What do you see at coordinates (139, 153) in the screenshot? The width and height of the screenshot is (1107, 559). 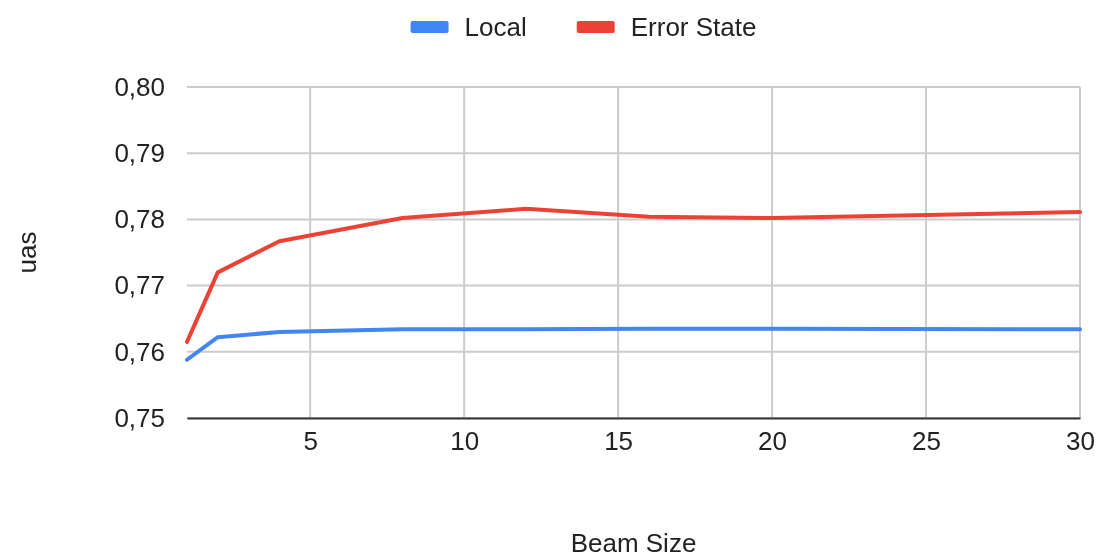 I see `y-tick-label: 0,79` at bounding box center [139, 153].